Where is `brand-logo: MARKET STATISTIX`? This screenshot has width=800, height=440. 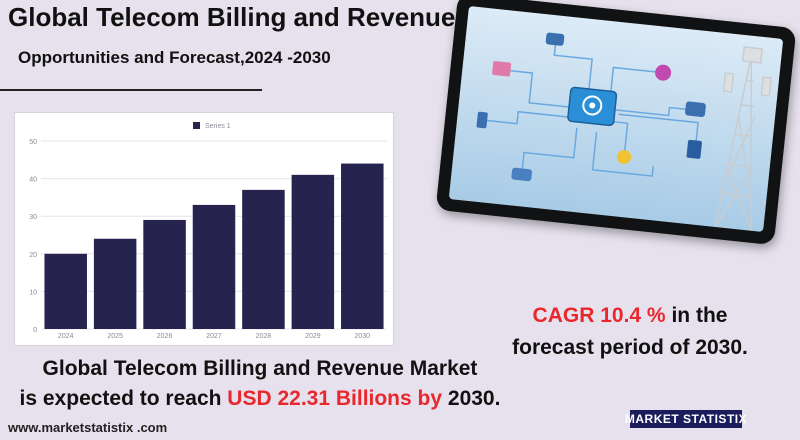 brand-logo: MARKET STATISTIX is located at coordinates (686, 419).